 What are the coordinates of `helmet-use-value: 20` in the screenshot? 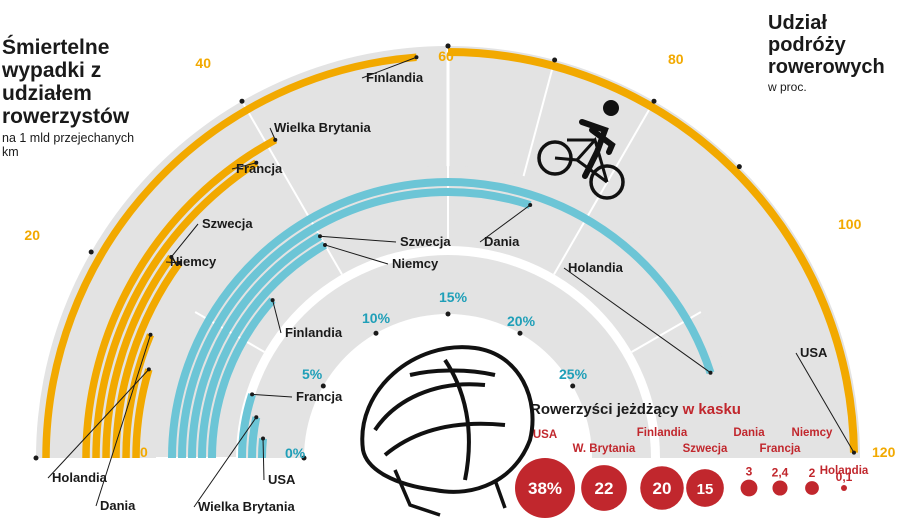 It's located at (662, 488).